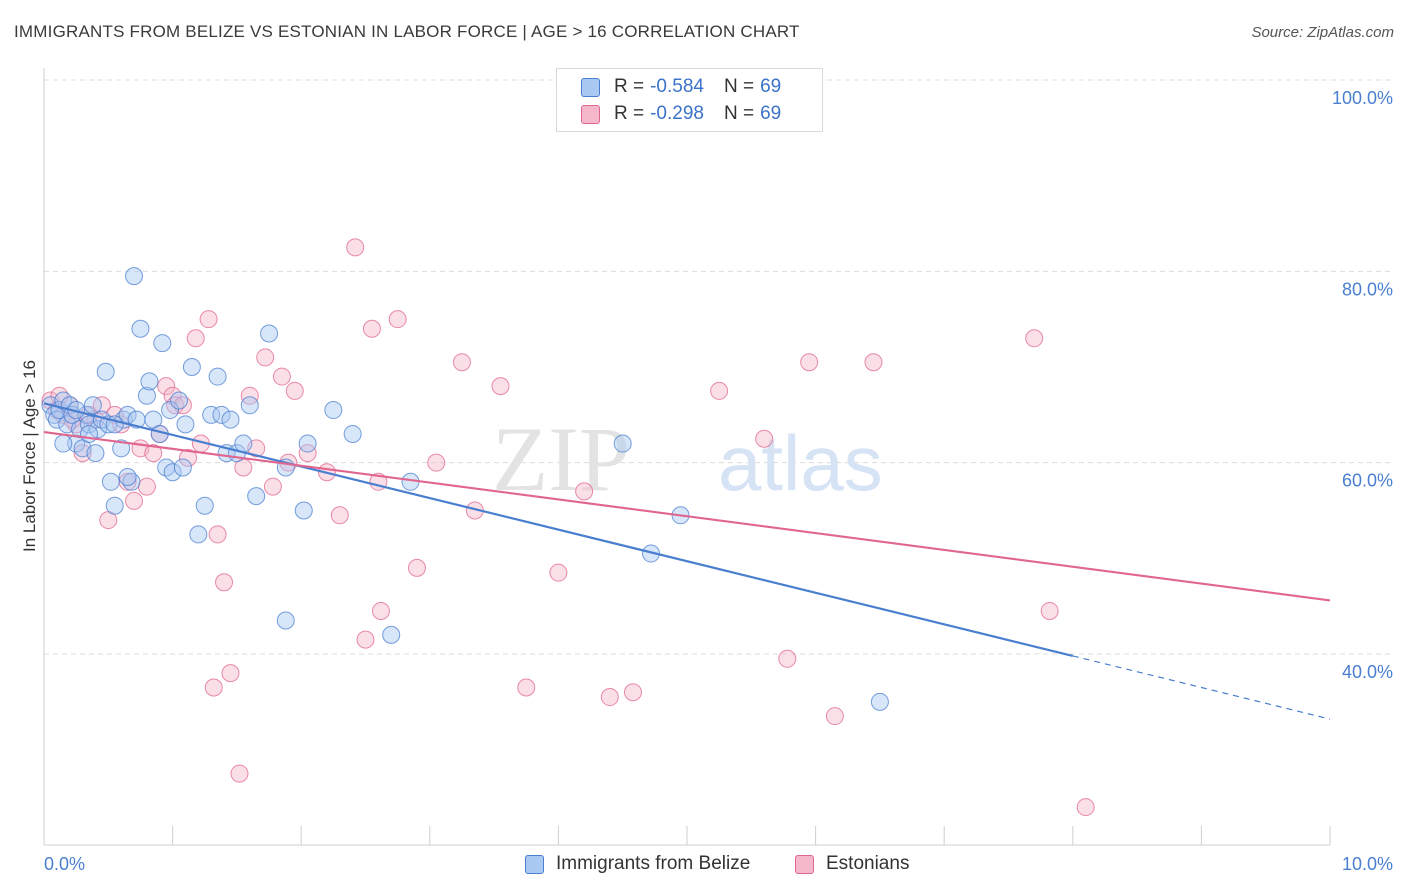 This screenshot has width=1406, height=892. Describe the element at coordinates (1322, 32) in the screenshot. I see `chart-source: Source: ZipAtlas.com` at that location.